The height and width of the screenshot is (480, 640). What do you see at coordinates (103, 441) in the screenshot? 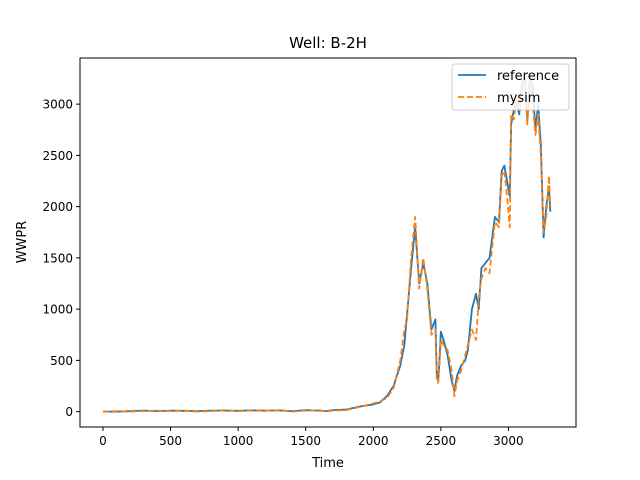
I see `x-tick-label: 0` at bounding box center [103, 441].